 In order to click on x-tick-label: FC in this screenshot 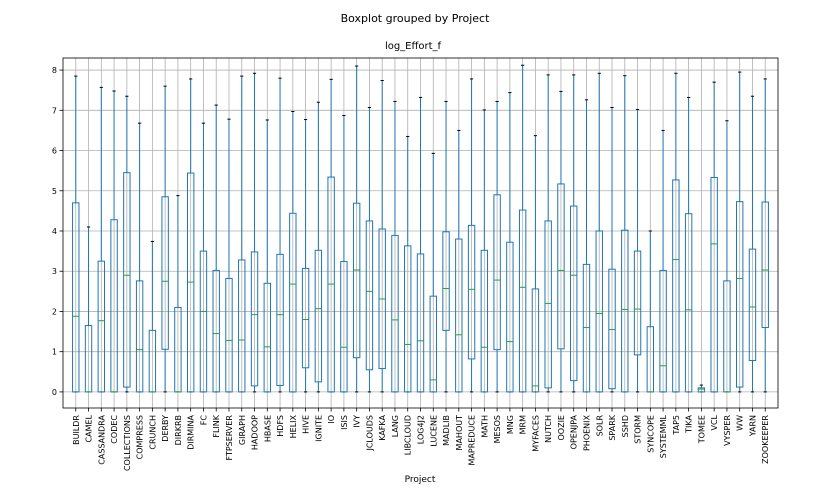, I will do `click(203, 420)`.